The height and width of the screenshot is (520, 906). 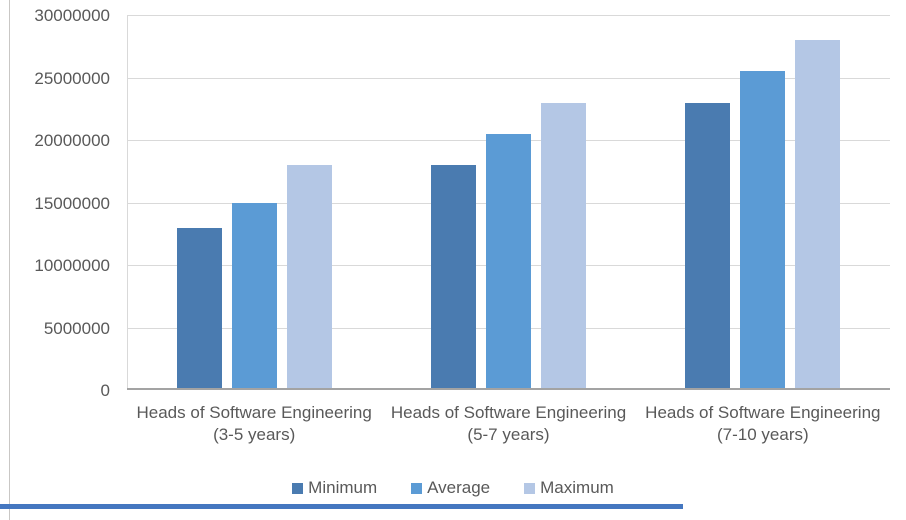 What do you see at coordinates (72, 265) in the screenshot?
I see `y-tick-label: 10000000` at bounding box center [72, 265].